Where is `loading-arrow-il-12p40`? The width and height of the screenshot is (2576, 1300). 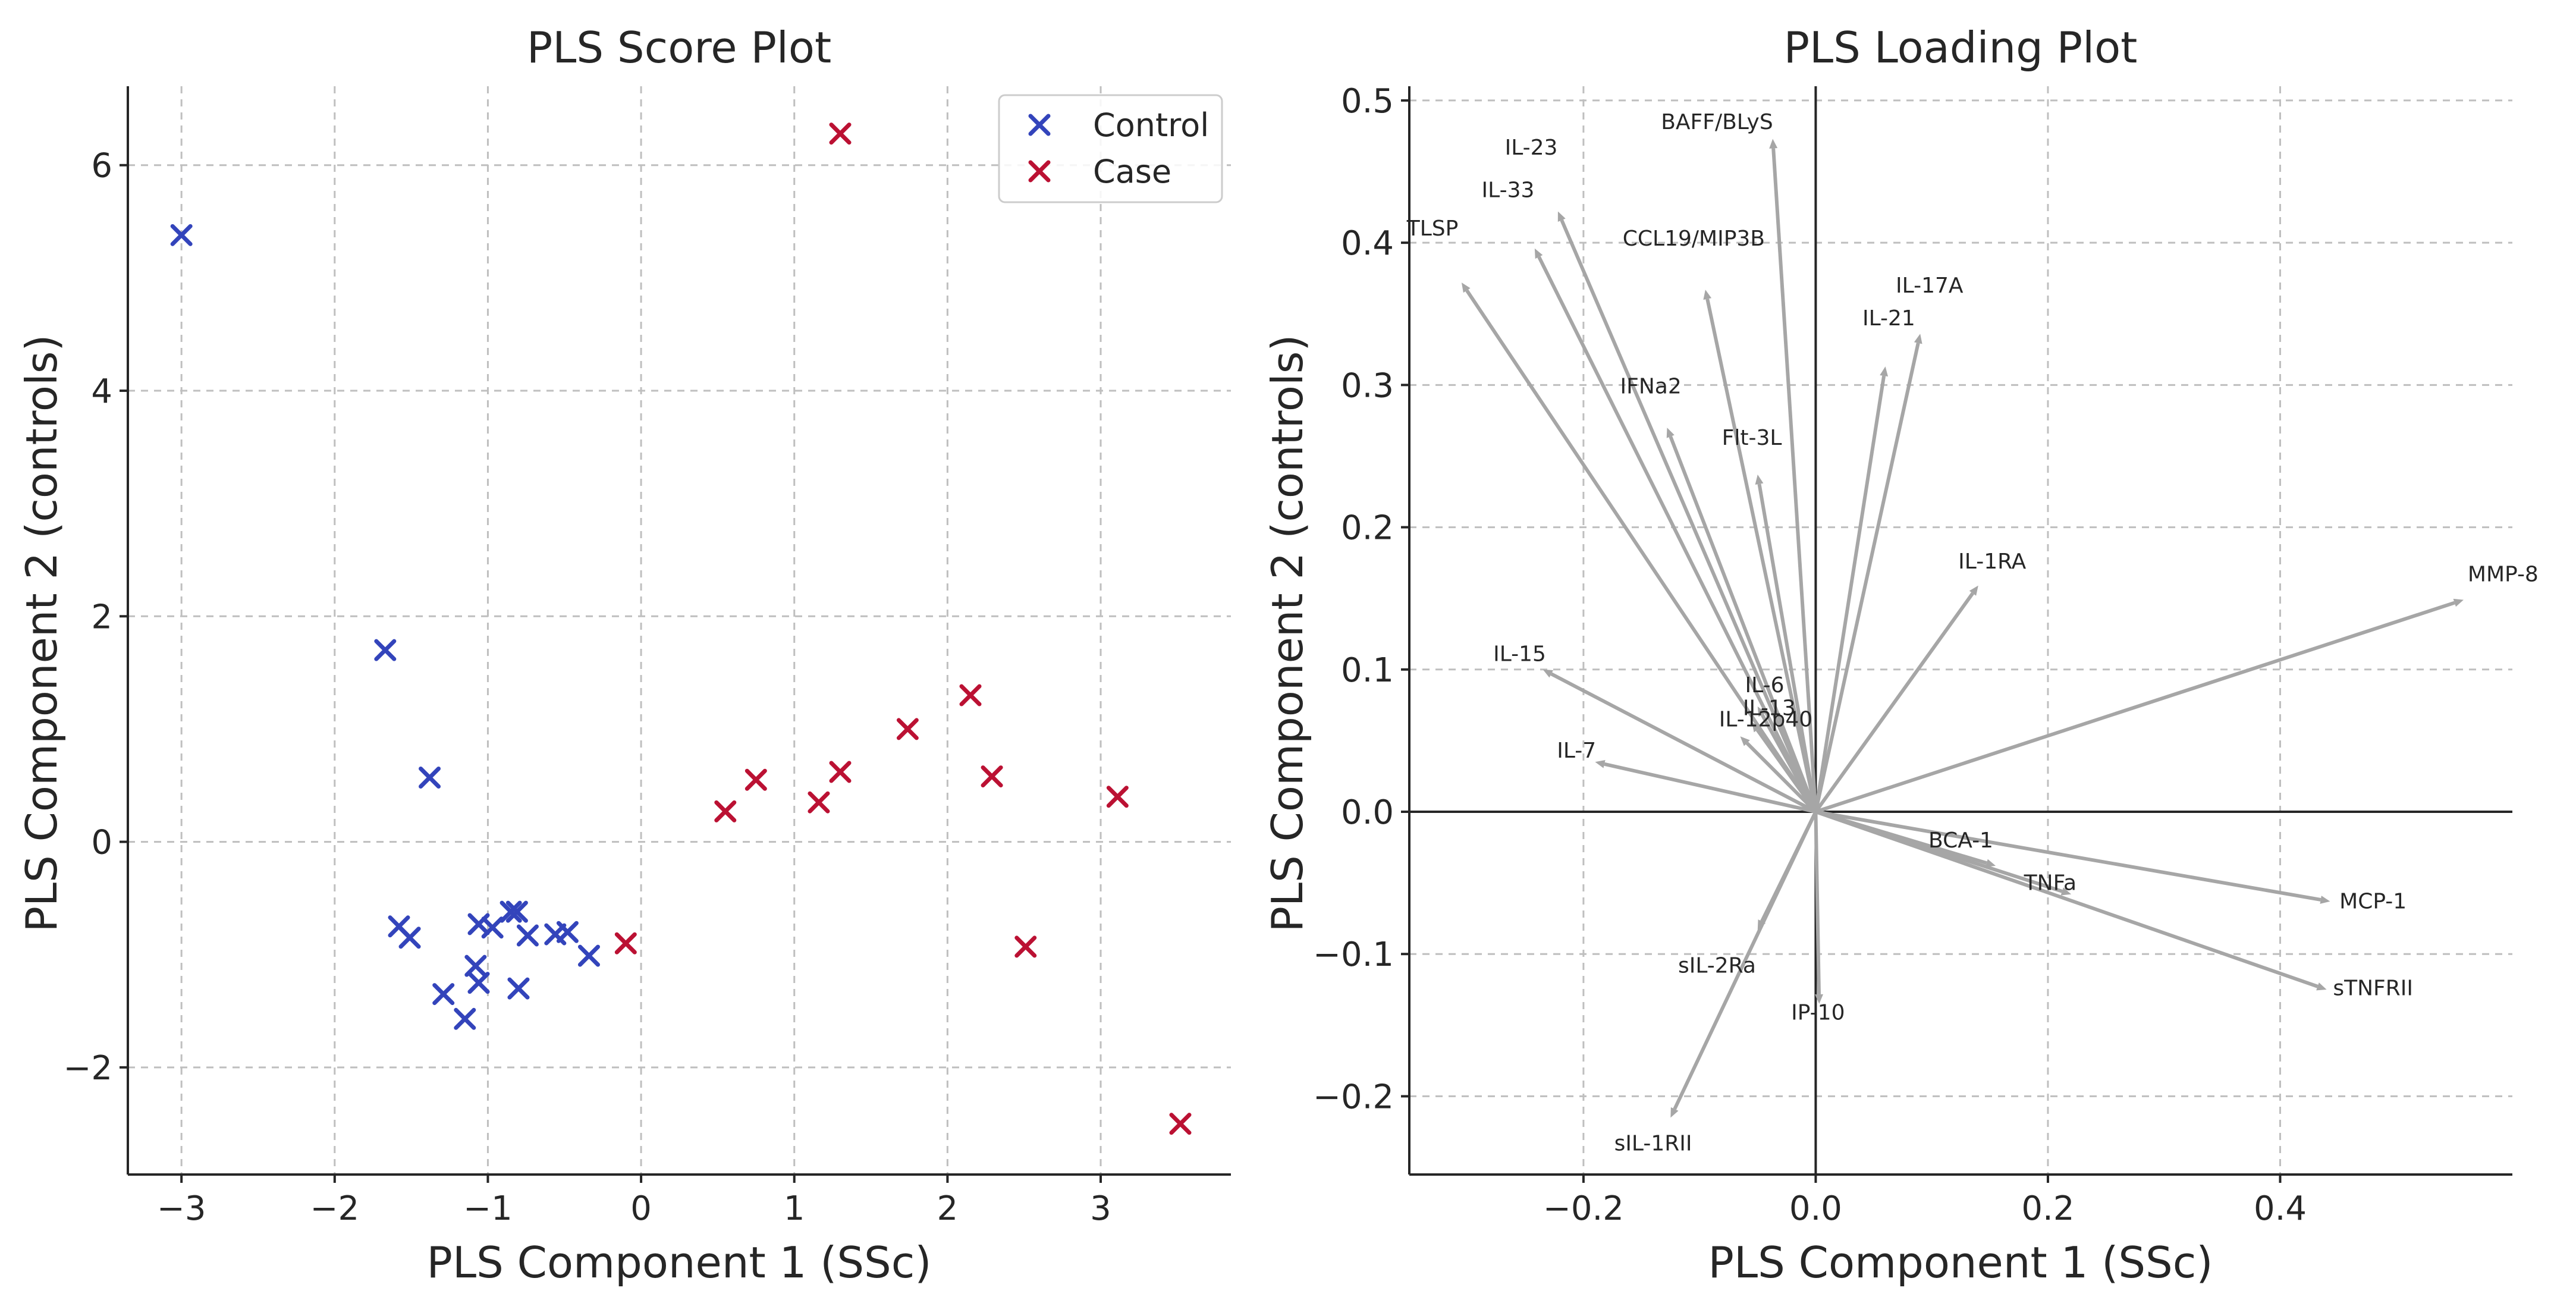
loading-arrow-il-12p40 is located at coordinates (1778, 775).